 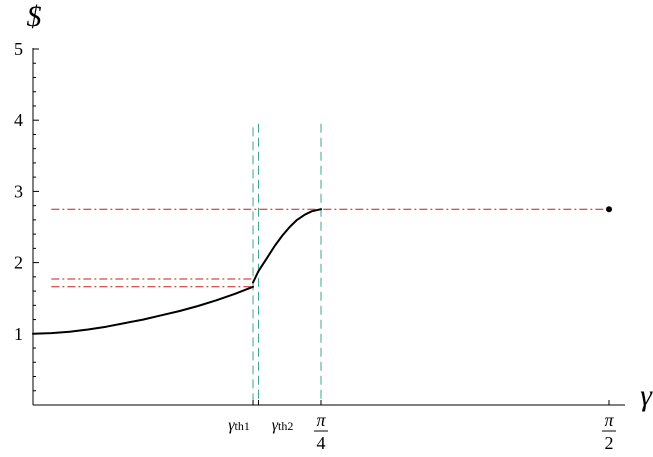 I want to click on x-tick-label-gth2: γth2, so click(x=283, y=425).